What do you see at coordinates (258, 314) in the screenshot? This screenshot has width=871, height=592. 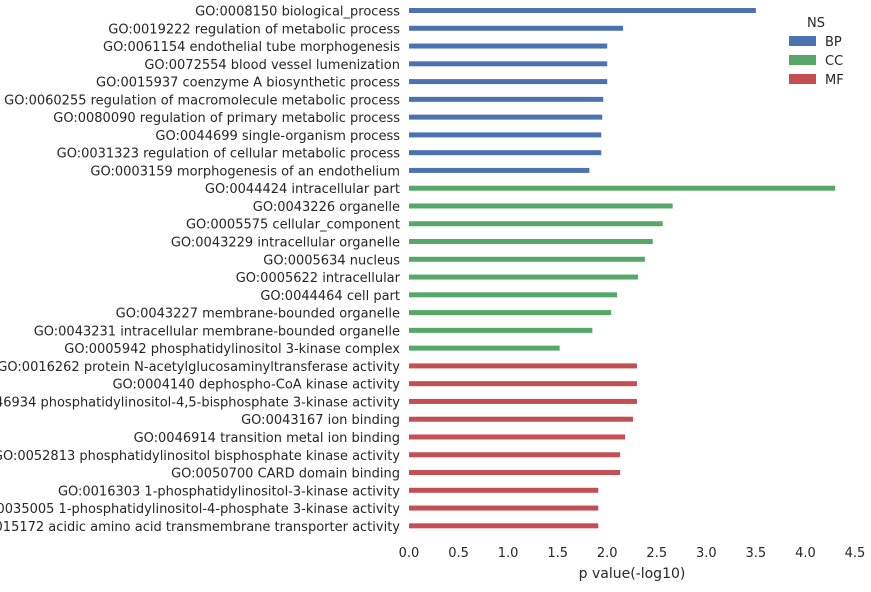 I see `y-tick-label: GO:0043227 membrane-bounded organelle` at bounding box center [258, 314].